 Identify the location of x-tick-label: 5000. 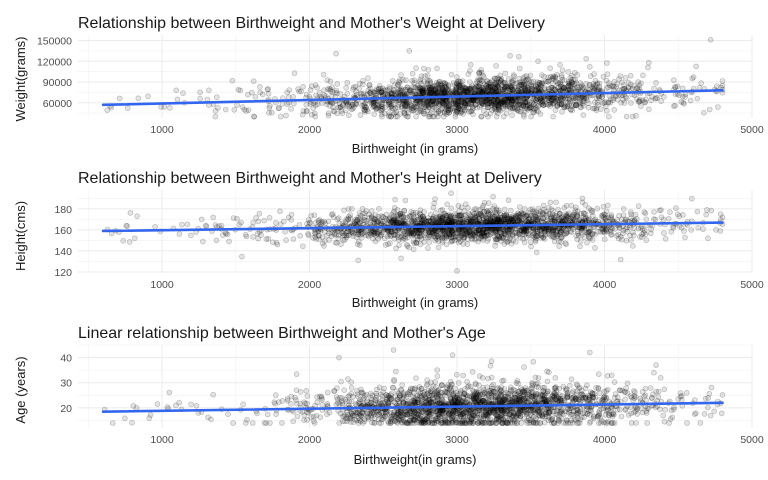
(752, 285).